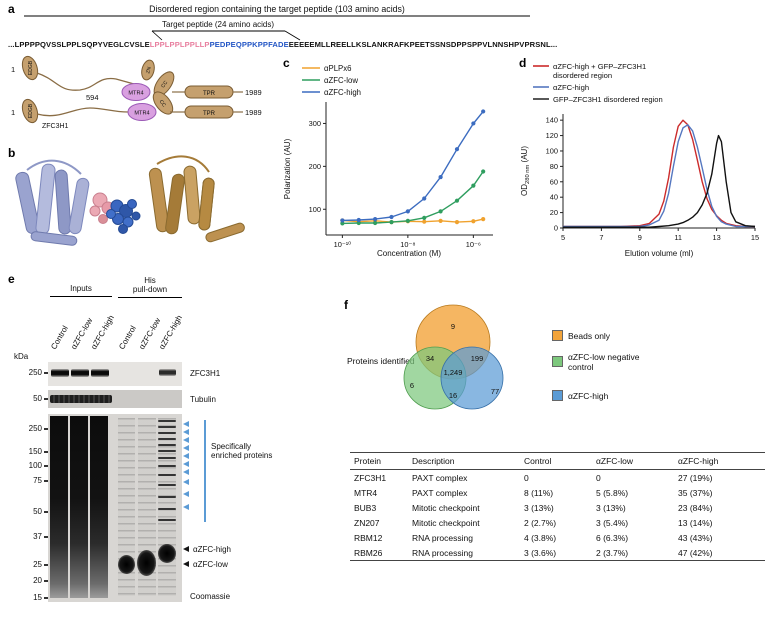 This screenshot has width=769, height=621. Describe the element at coordinates (381, 361) in the screenshot. I see `venn-title: Proteins identified` at that location.